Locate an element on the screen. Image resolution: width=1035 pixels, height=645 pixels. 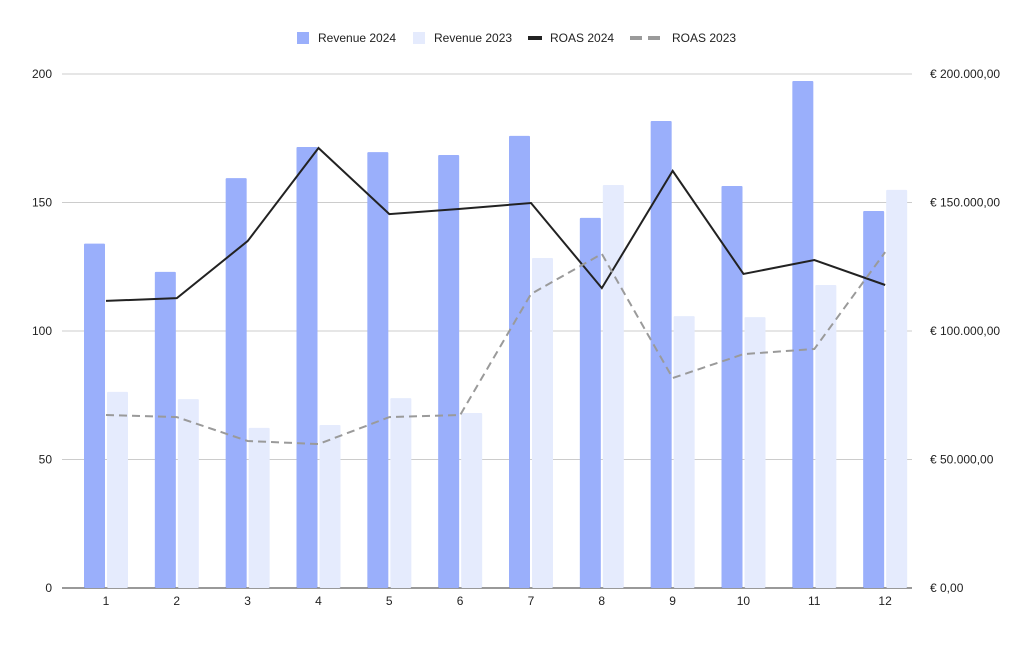
legend-label: Revenue 2023 is located at coordinates (473, 38).